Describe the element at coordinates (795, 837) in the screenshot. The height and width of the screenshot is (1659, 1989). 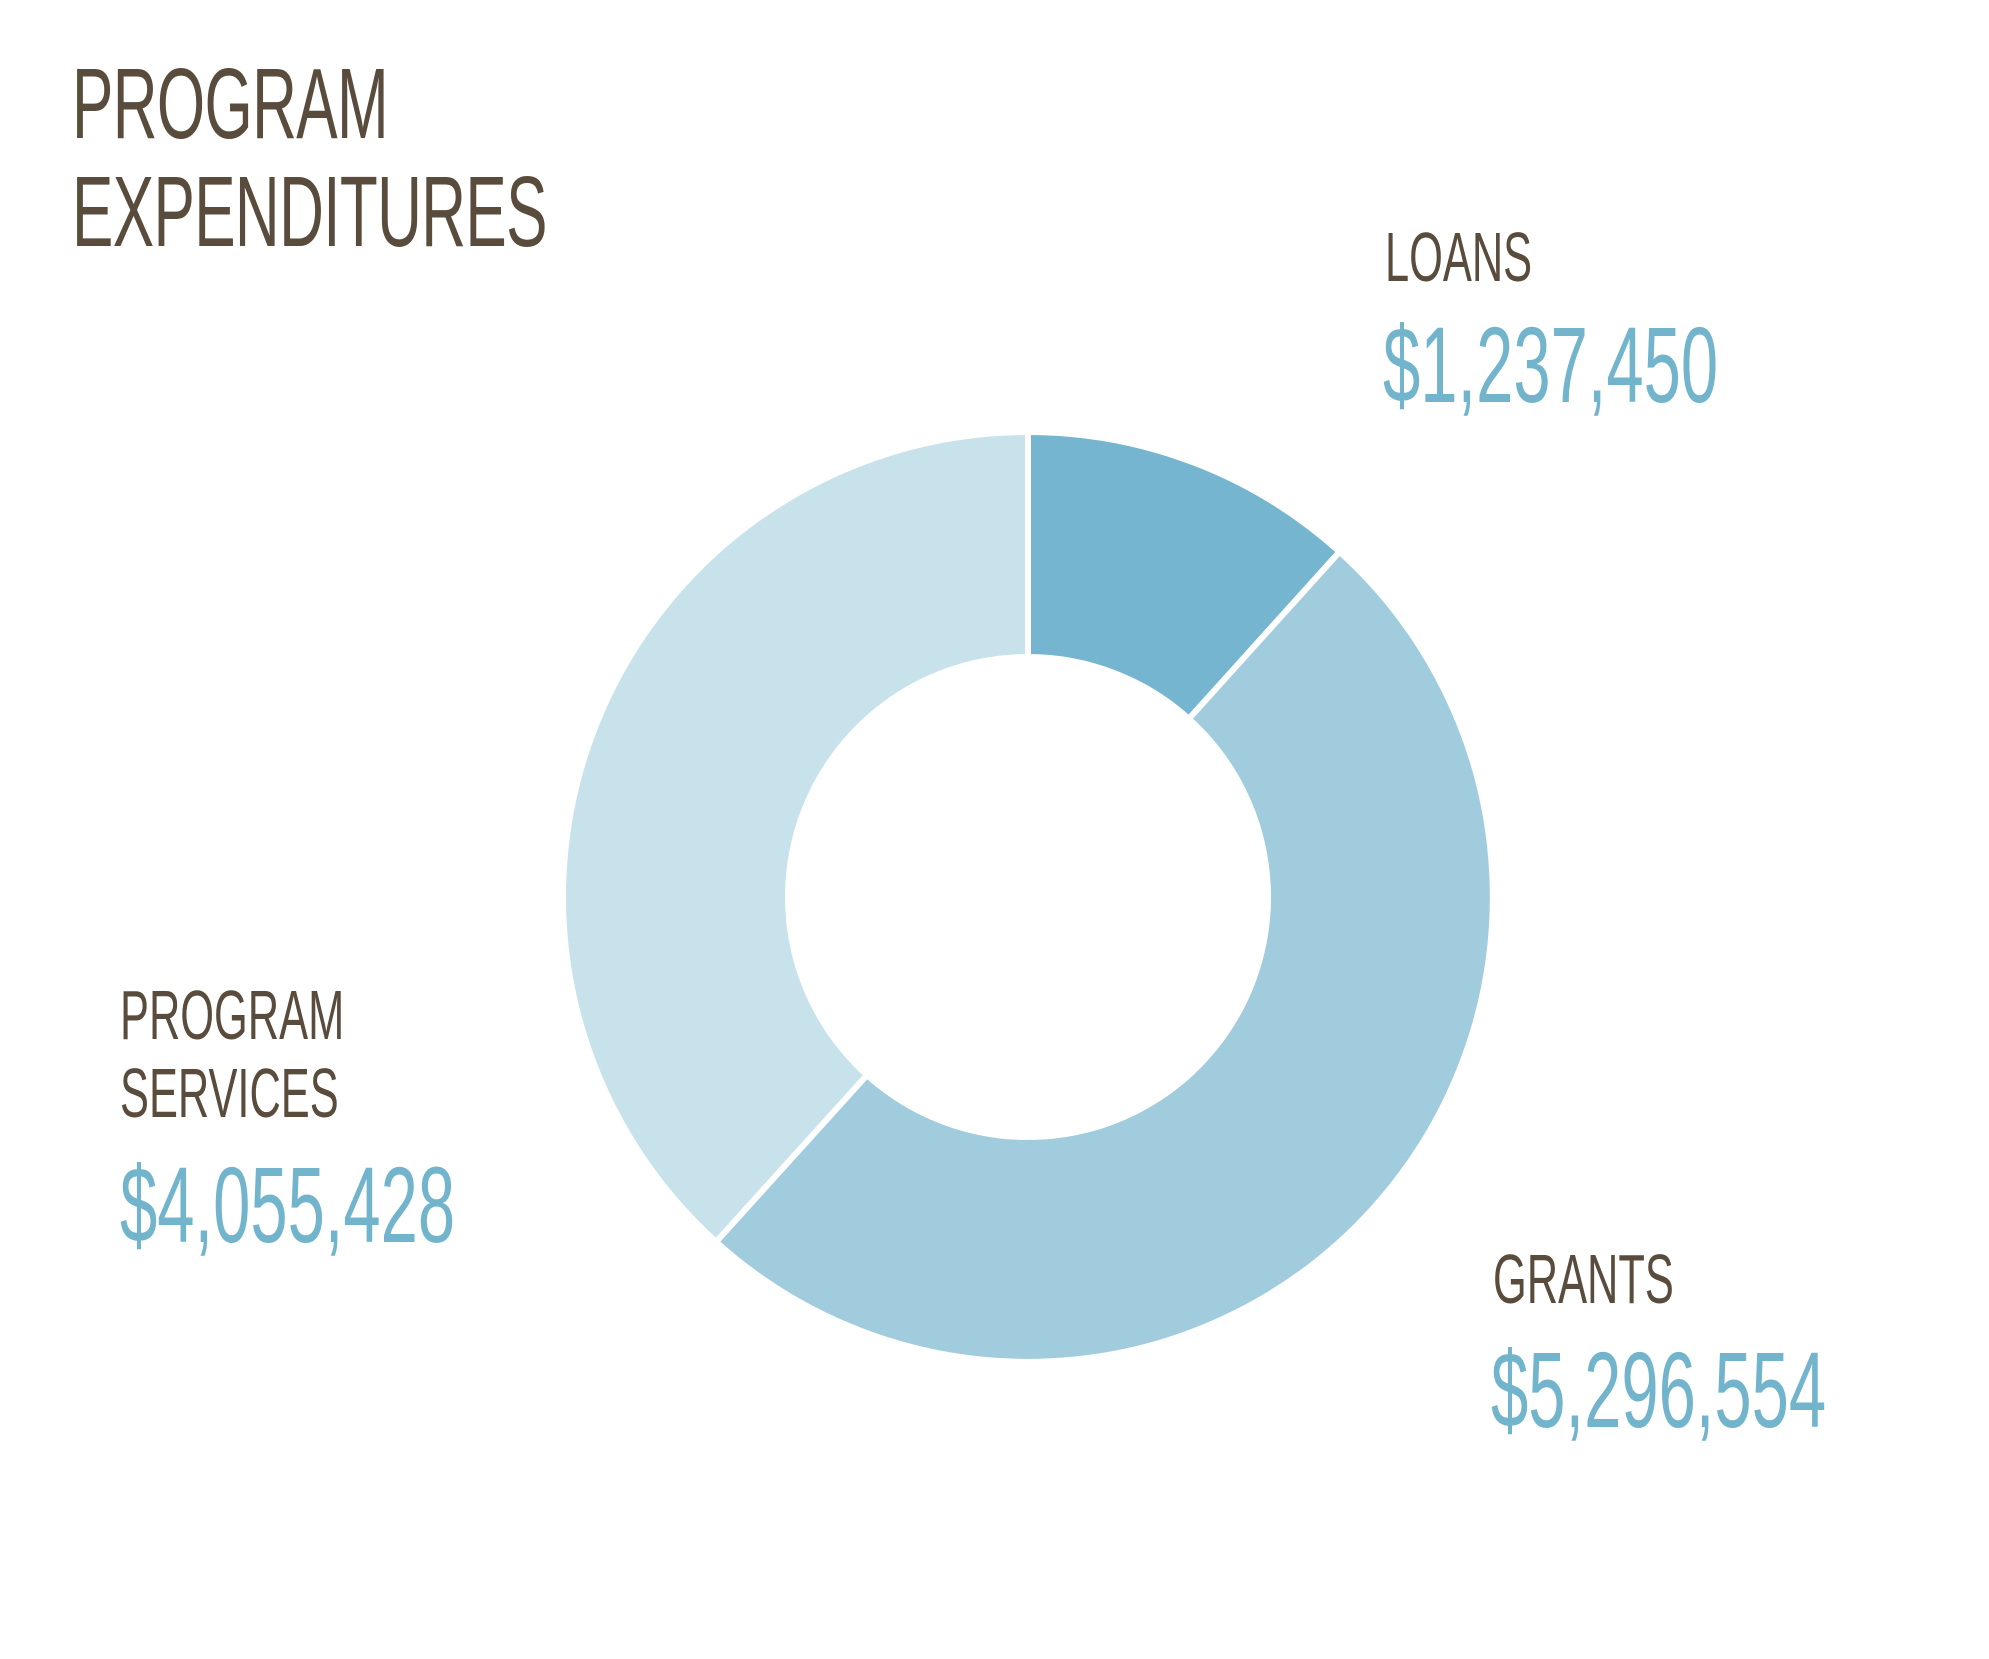
I see `program-services-slice` at that location.